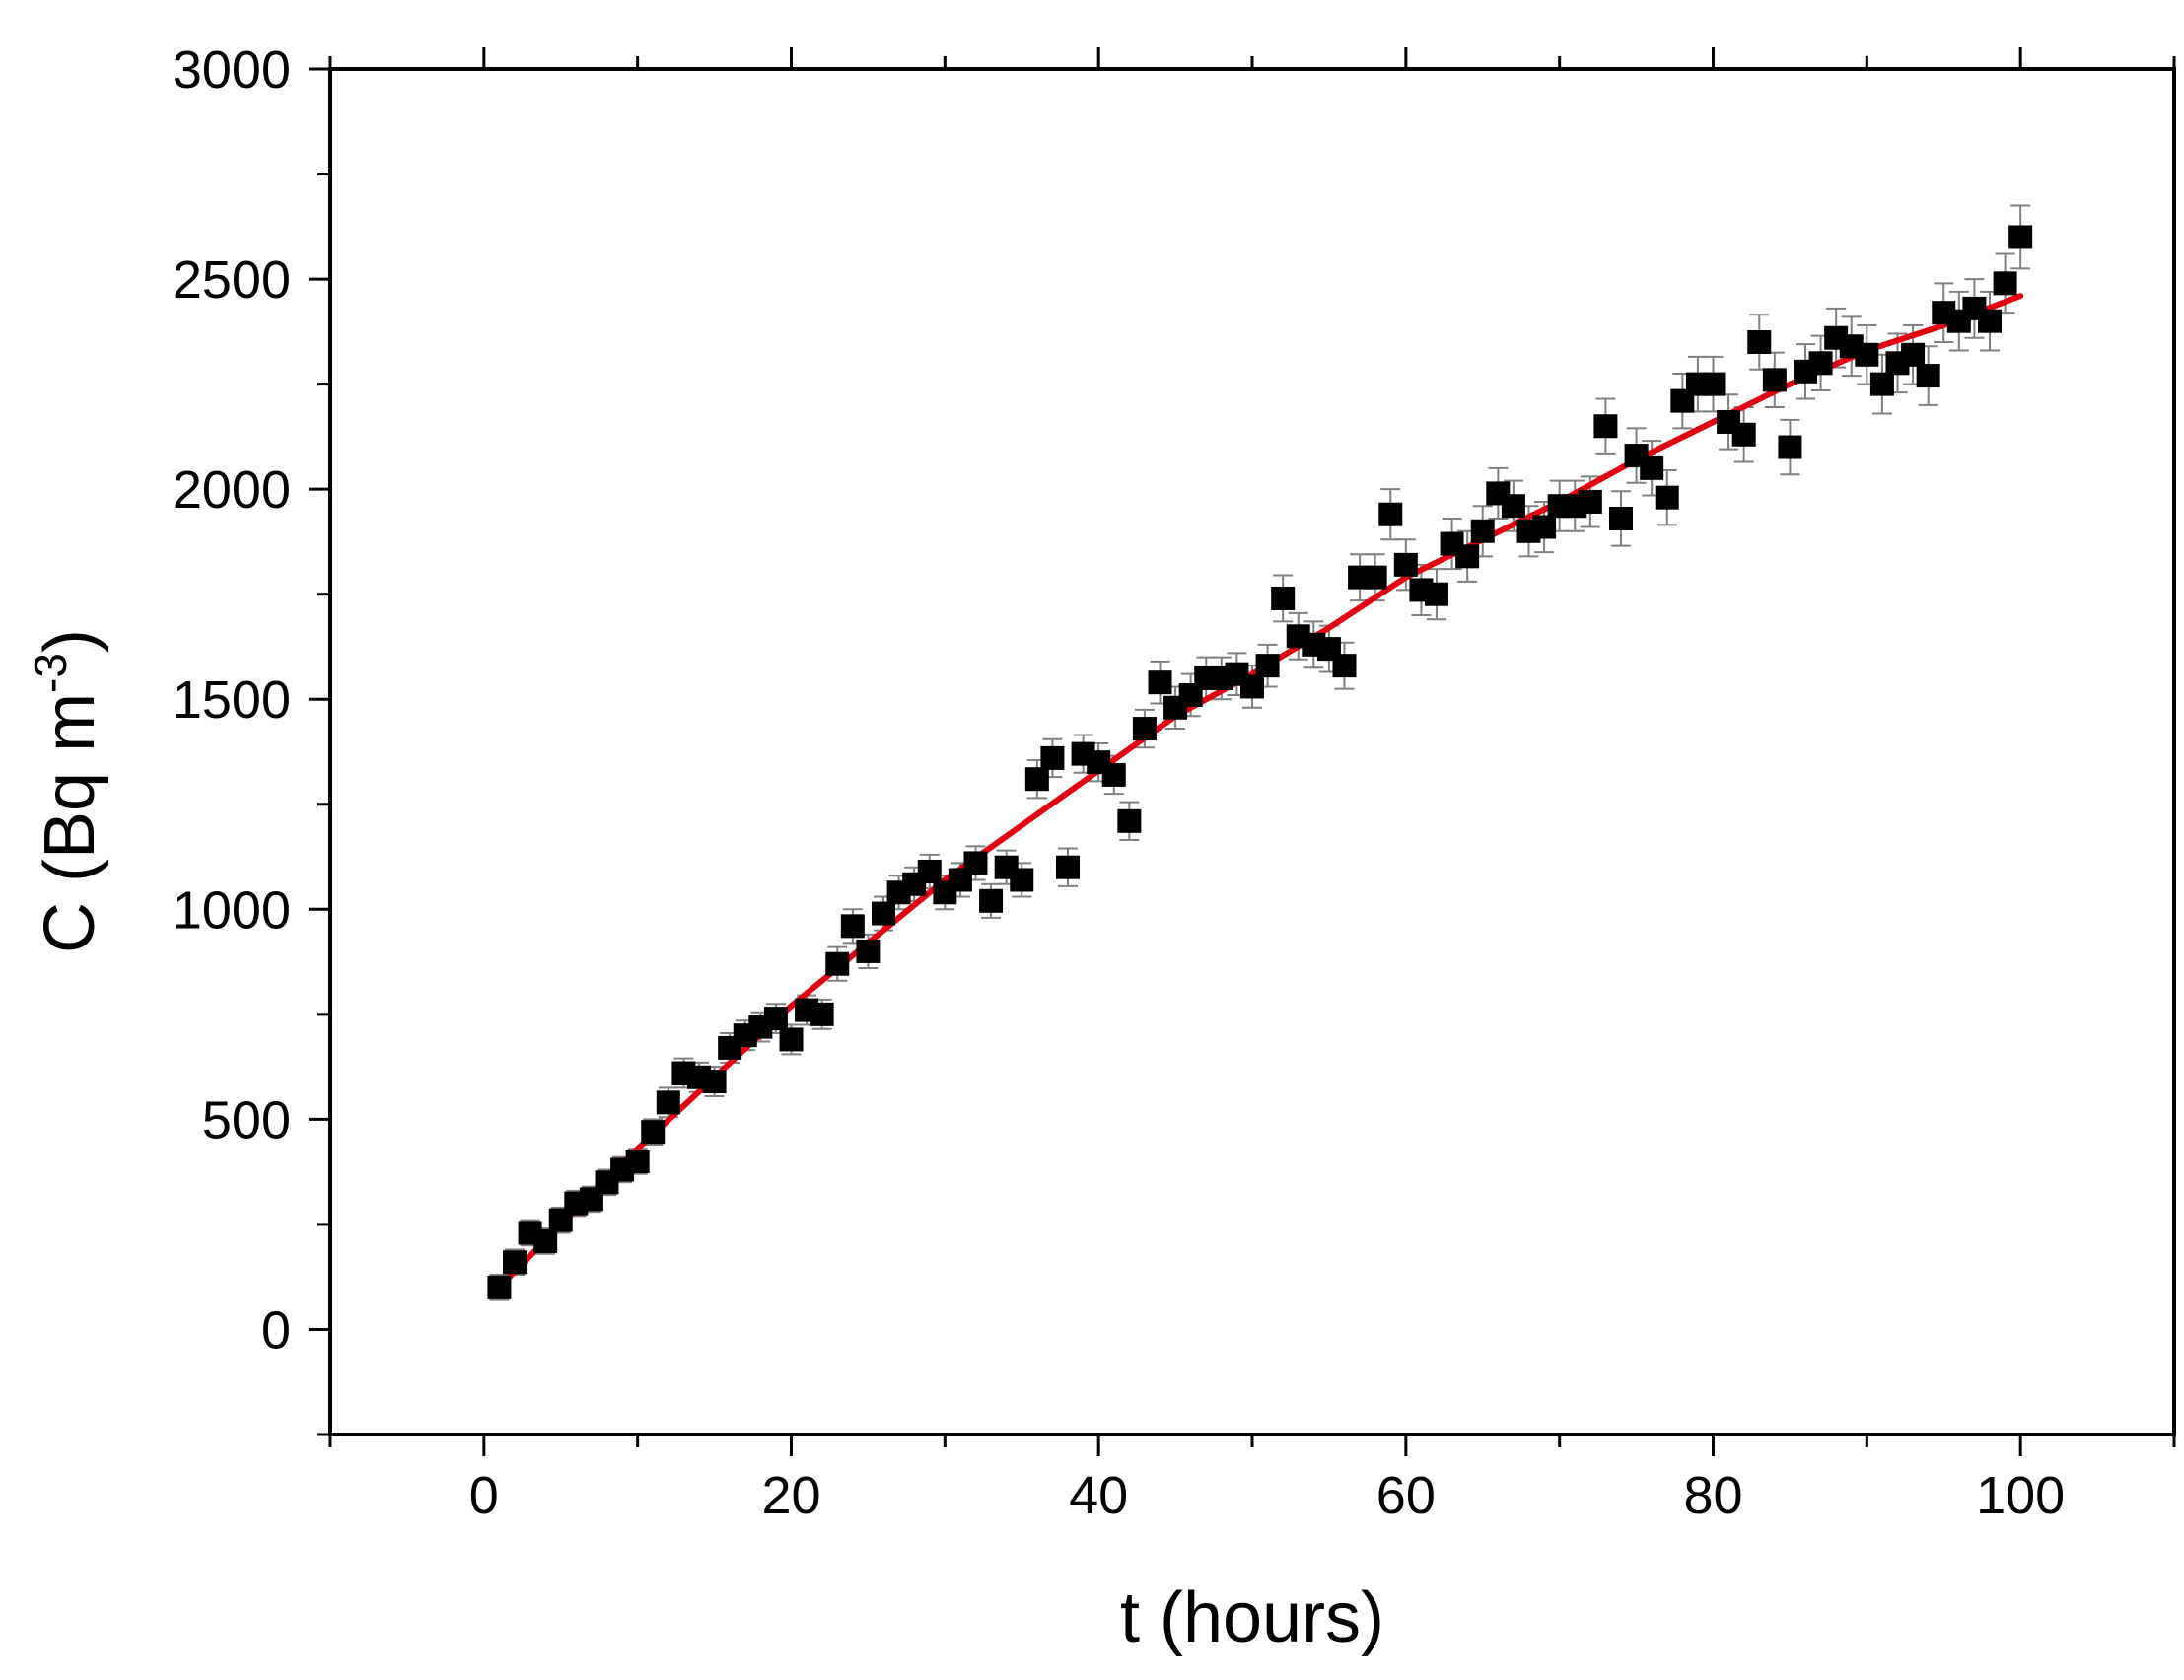 This screenshot has width=2184, height=1680. What do you see at coordinates (2021, 1495) in the screenshot?
I see `x-tick-label: 100` at bounding box center [2021, 1495].